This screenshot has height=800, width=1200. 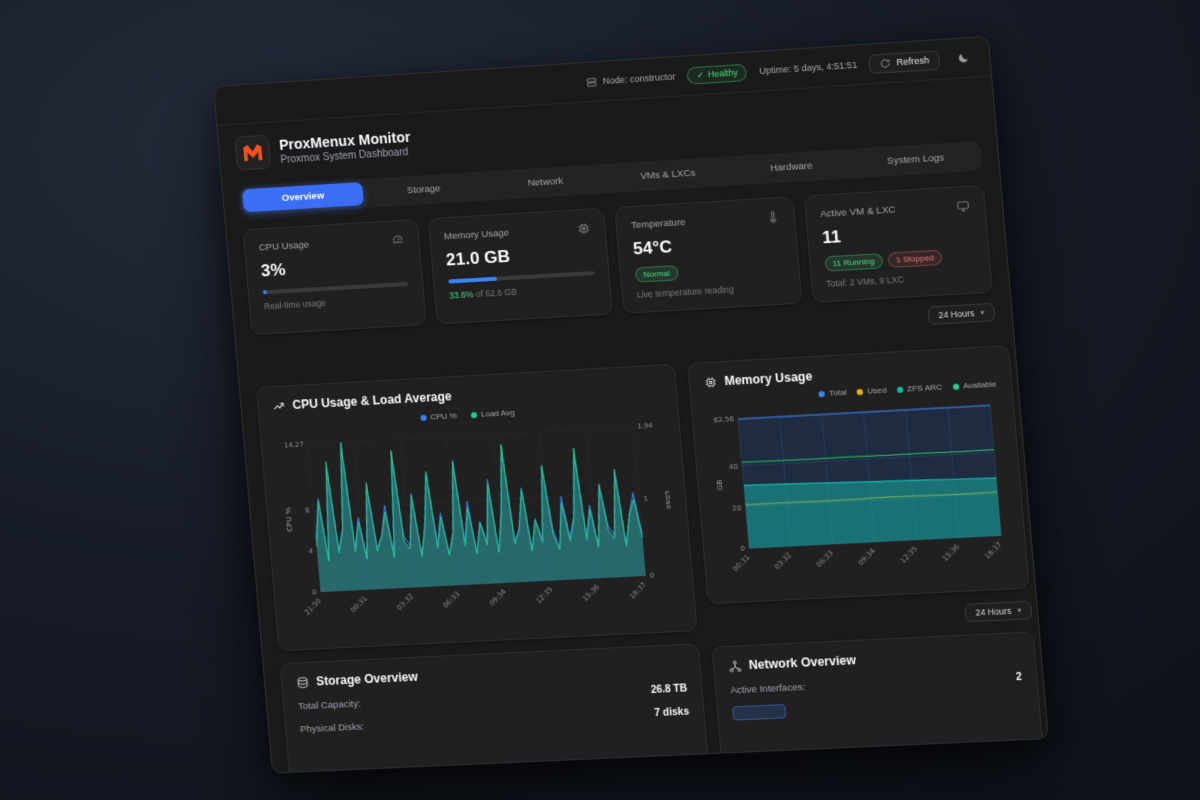 What do you see at coordinates (885, 63) in the screenshot?
I see `refresh-icon` at bounding box center [885, 63].